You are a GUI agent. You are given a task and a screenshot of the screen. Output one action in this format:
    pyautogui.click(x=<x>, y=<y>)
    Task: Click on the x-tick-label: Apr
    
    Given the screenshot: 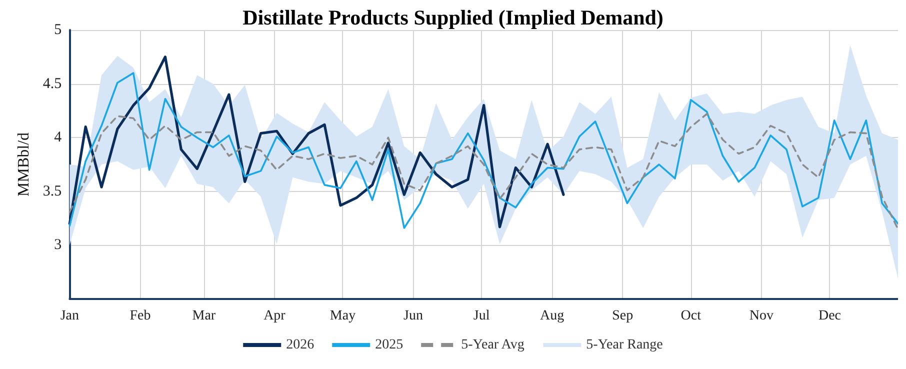 What is the action you would take?
    pyautogui.click(x=275, y=316)
    